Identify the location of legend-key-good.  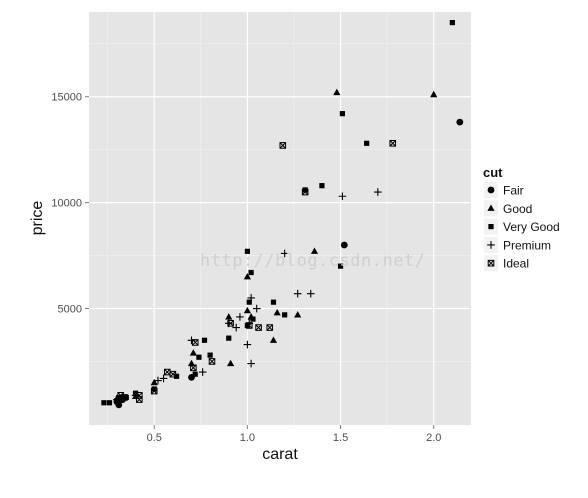
(491, 207).